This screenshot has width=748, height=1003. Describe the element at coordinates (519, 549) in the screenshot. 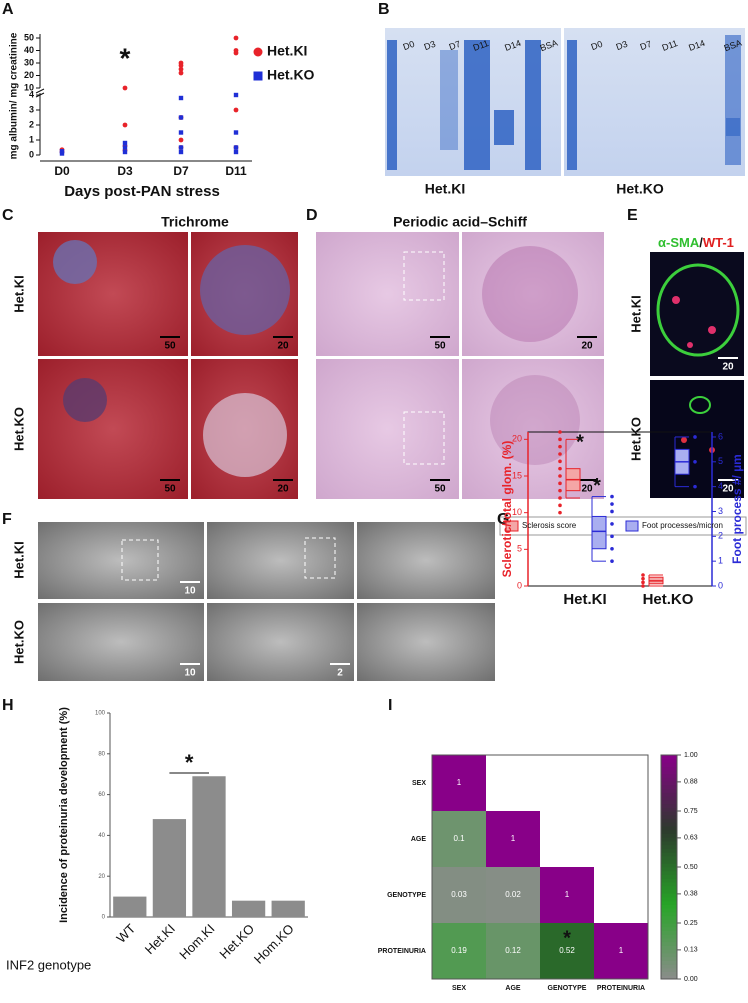

I see `y-tick-label: 5` at that location.